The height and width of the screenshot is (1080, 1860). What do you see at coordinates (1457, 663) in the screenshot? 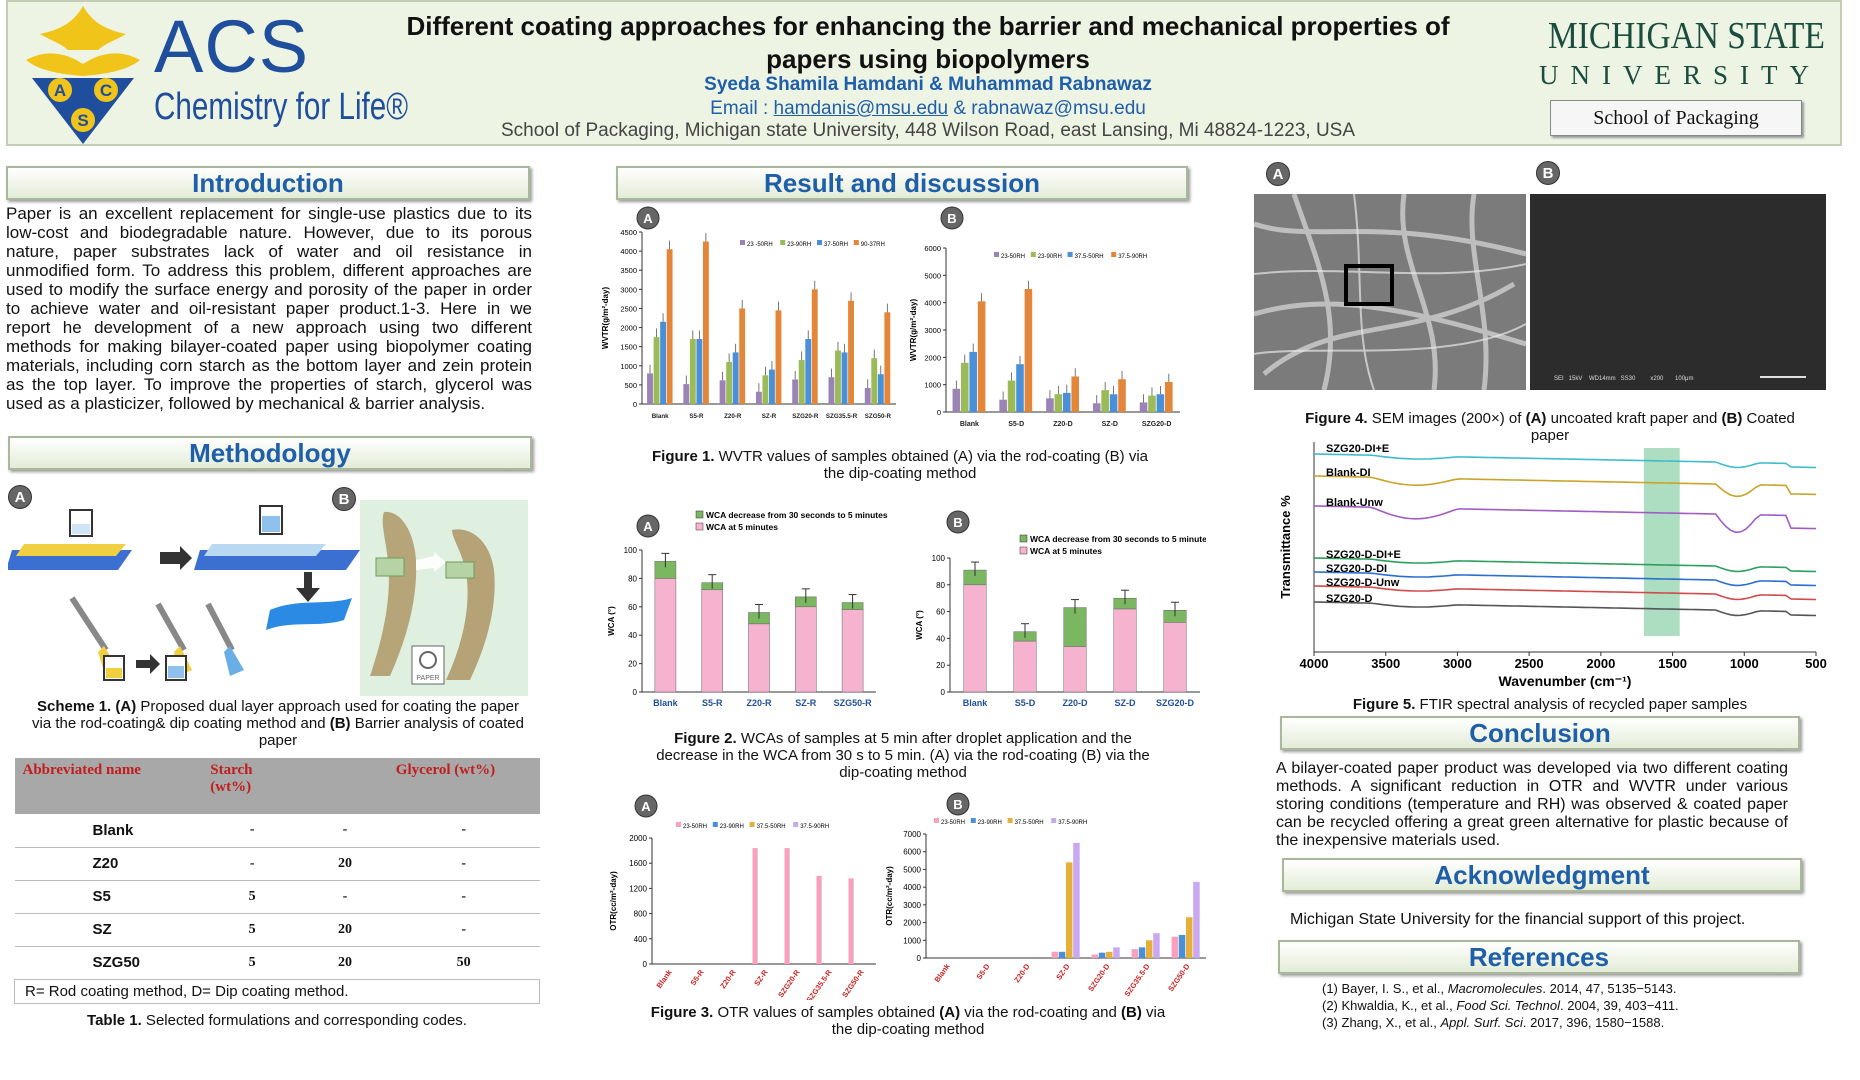
I see `x-tick-label: 3000` at bounding box center [1457, 663].